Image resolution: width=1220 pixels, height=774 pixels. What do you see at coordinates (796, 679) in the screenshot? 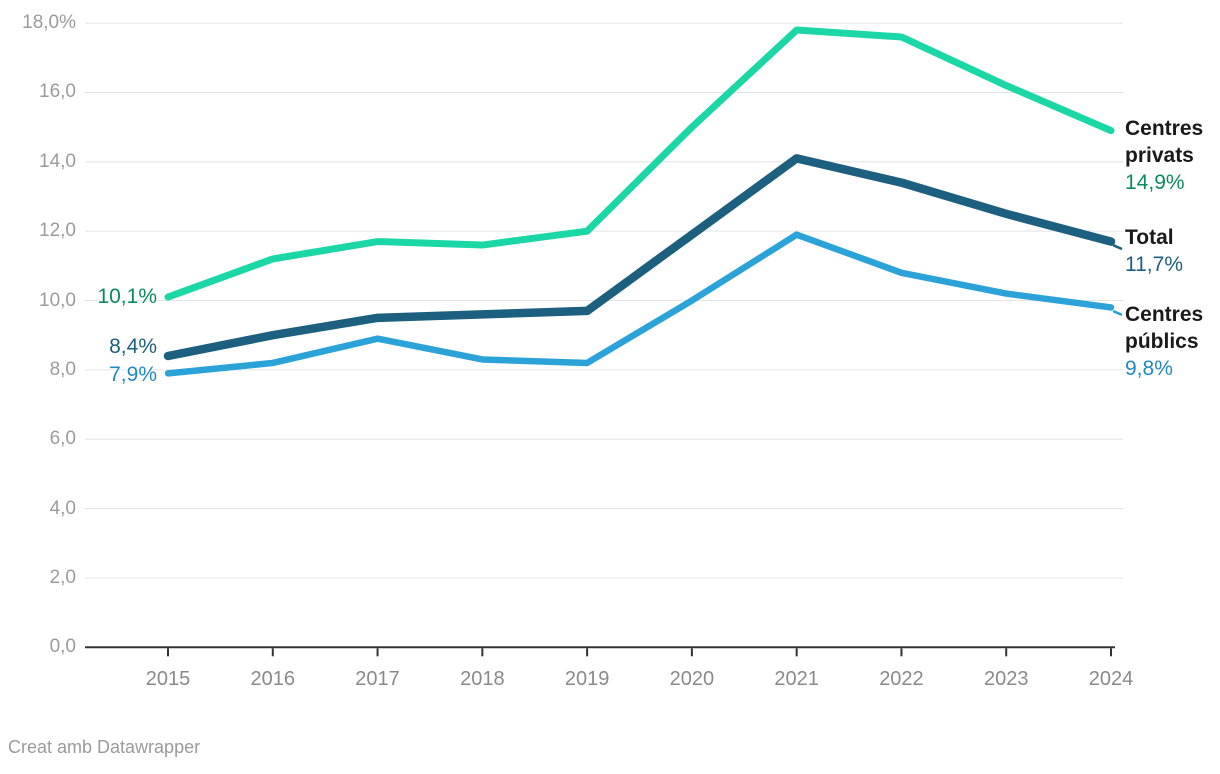
I see `x-axis-tick-label: 2021` at bounding box center [796, 679].